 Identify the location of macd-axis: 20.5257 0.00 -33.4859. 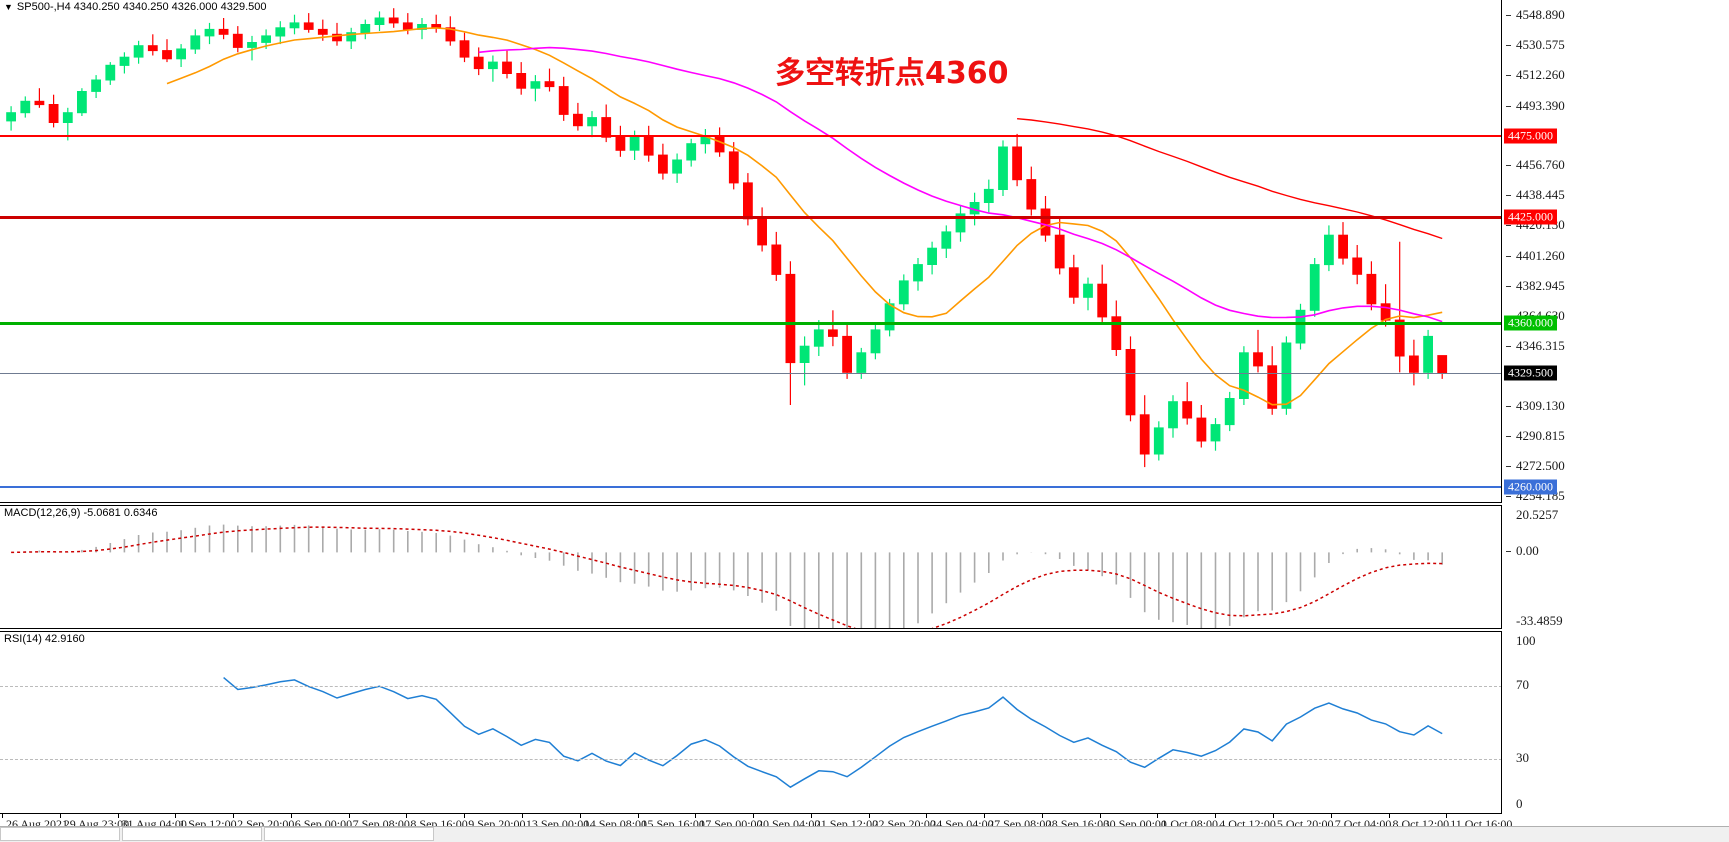
(1615, 567).